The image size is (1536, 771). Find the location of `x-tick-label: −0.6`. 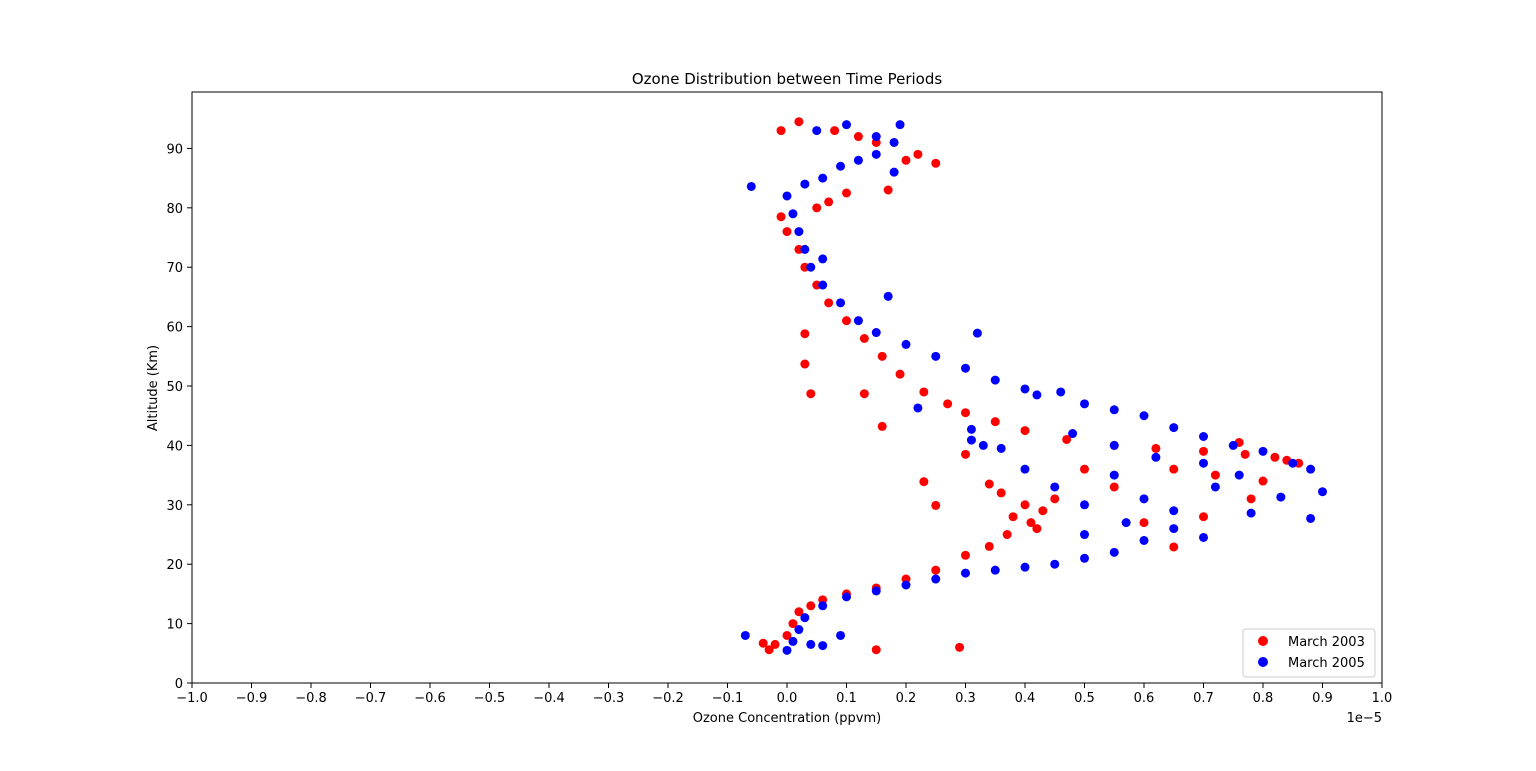

x-tick-label: −0.6 is located at coordinates (430, 698).